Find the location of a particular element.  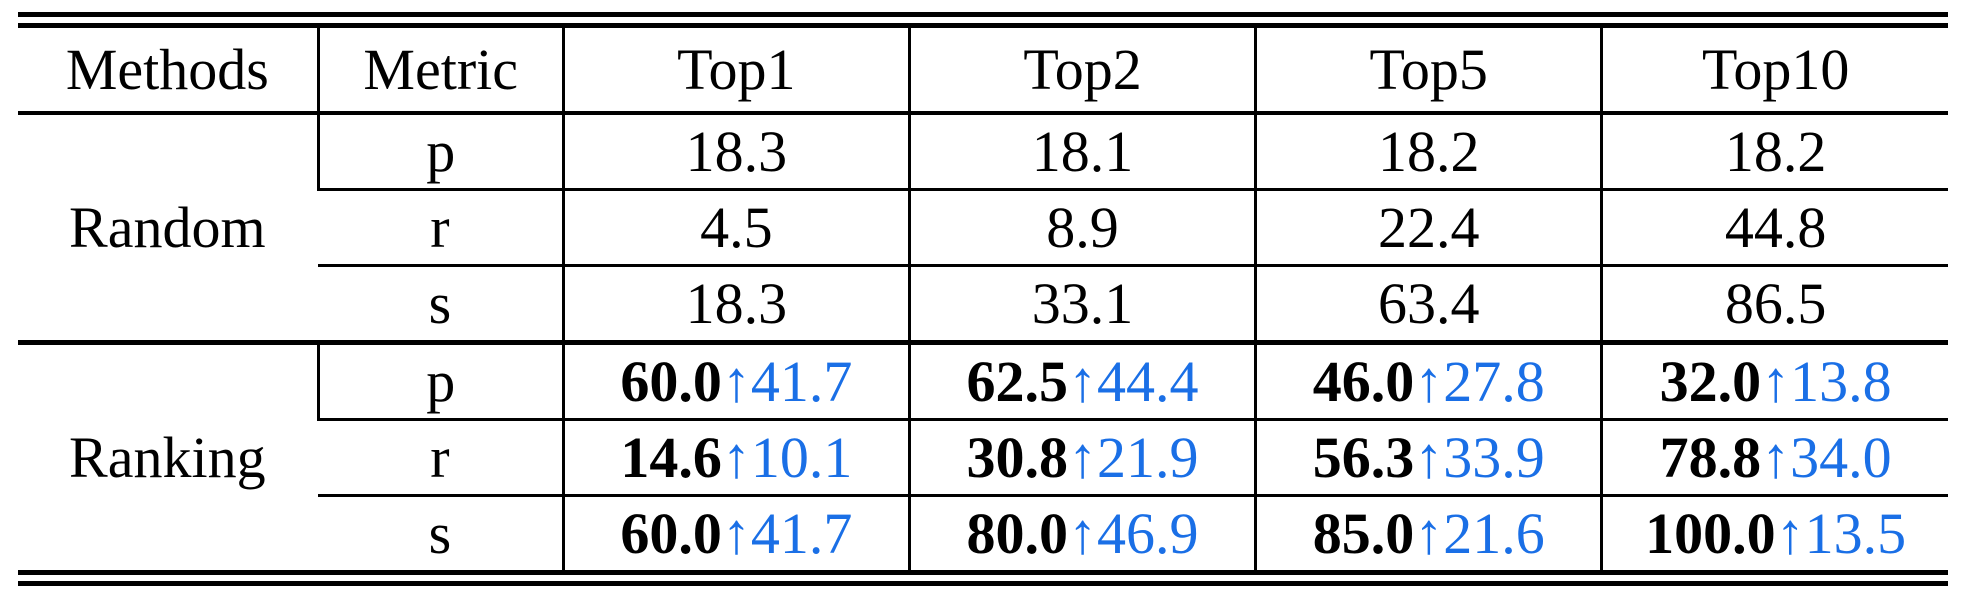

base-value: 80.0 is located at coordinates (1017, 533).